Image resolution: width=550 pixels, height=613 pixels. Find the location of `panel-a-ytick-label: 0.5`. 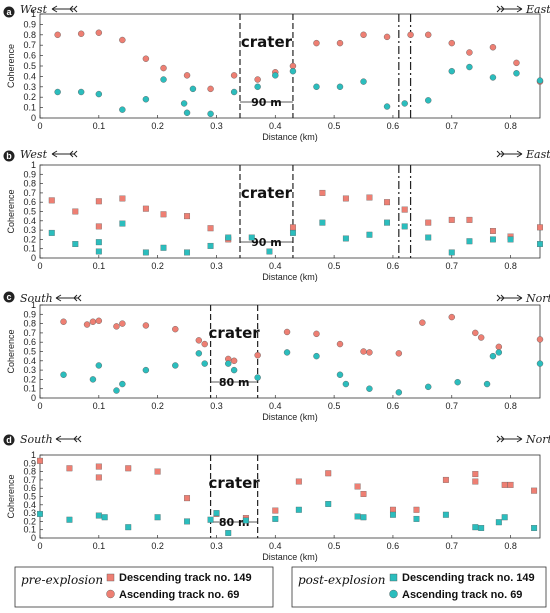

panel-a-ytick-label: 0.5 is located at coordinates (29, 66).